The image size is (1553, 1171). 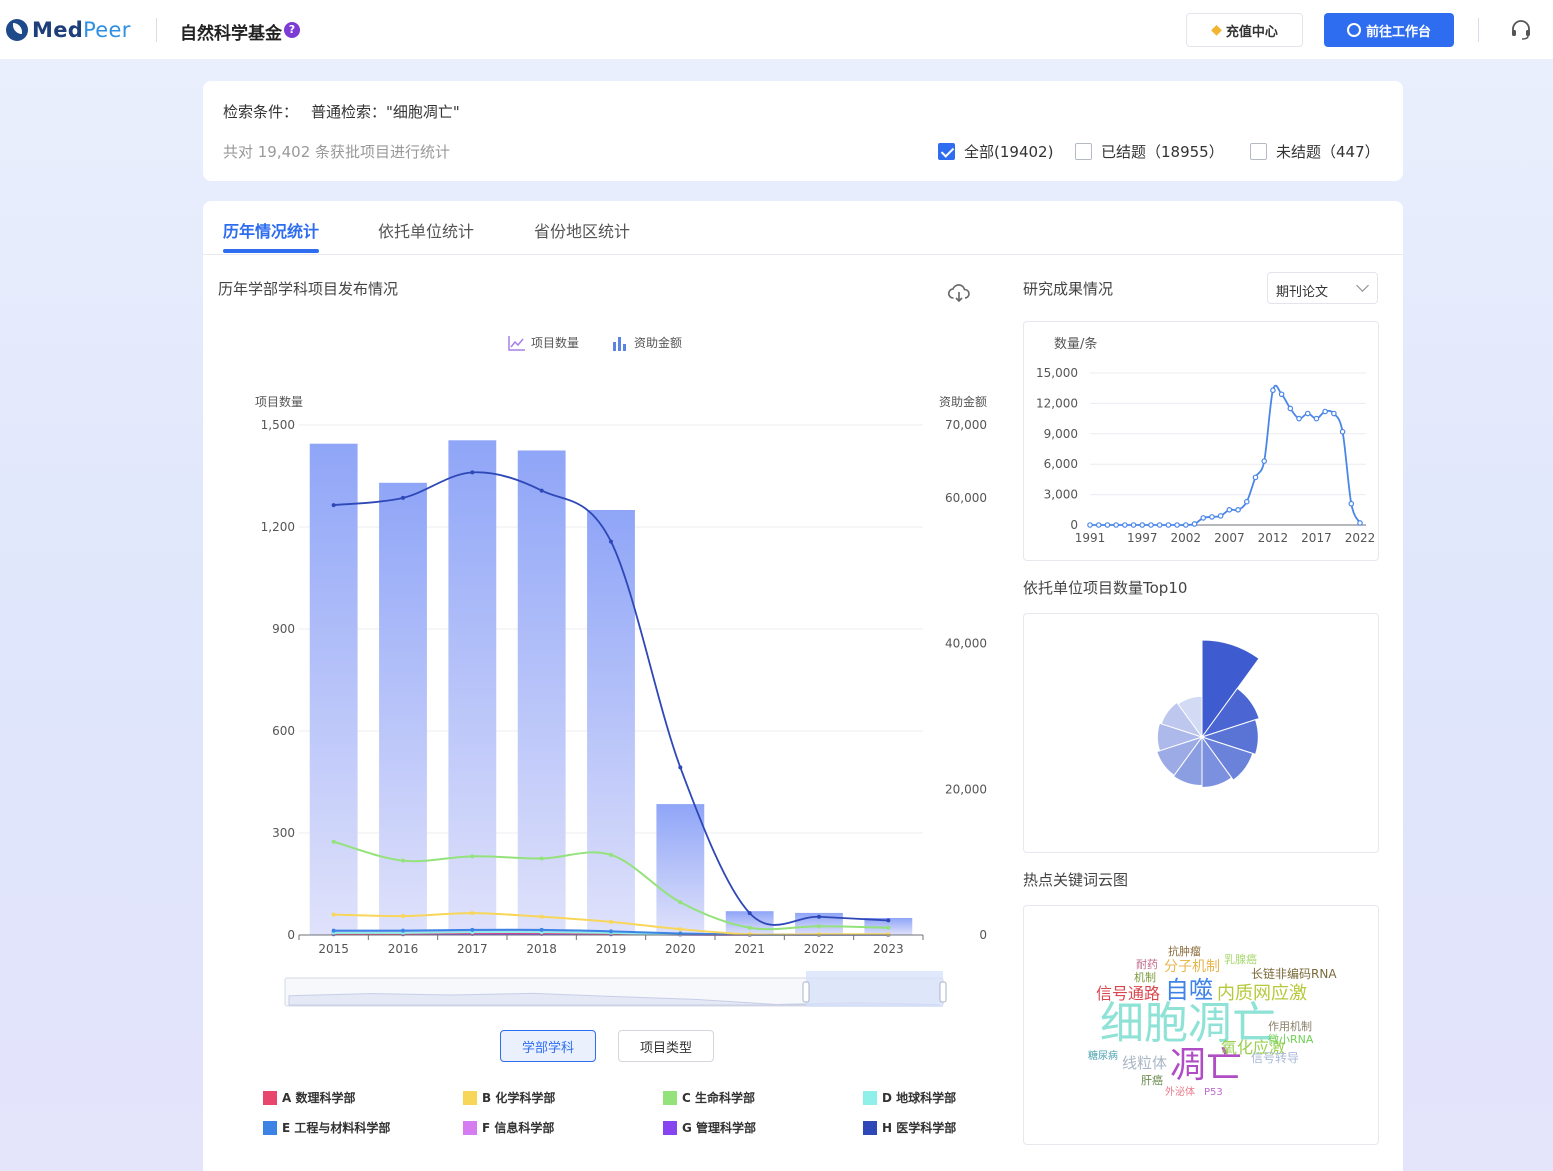 What do you see at coordinates (611, 722) in the screenshot?
I see `bar-2019` at bounding box center [611, 722].